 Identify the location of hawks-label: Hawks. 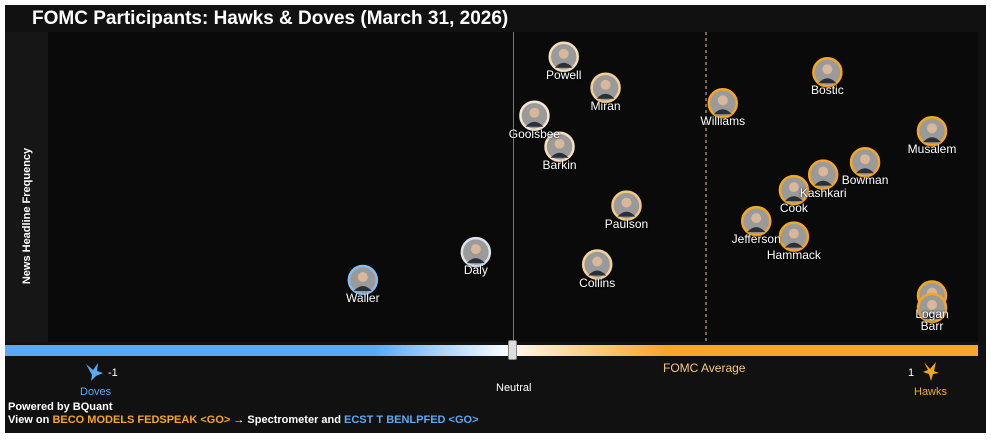
(931, 392).